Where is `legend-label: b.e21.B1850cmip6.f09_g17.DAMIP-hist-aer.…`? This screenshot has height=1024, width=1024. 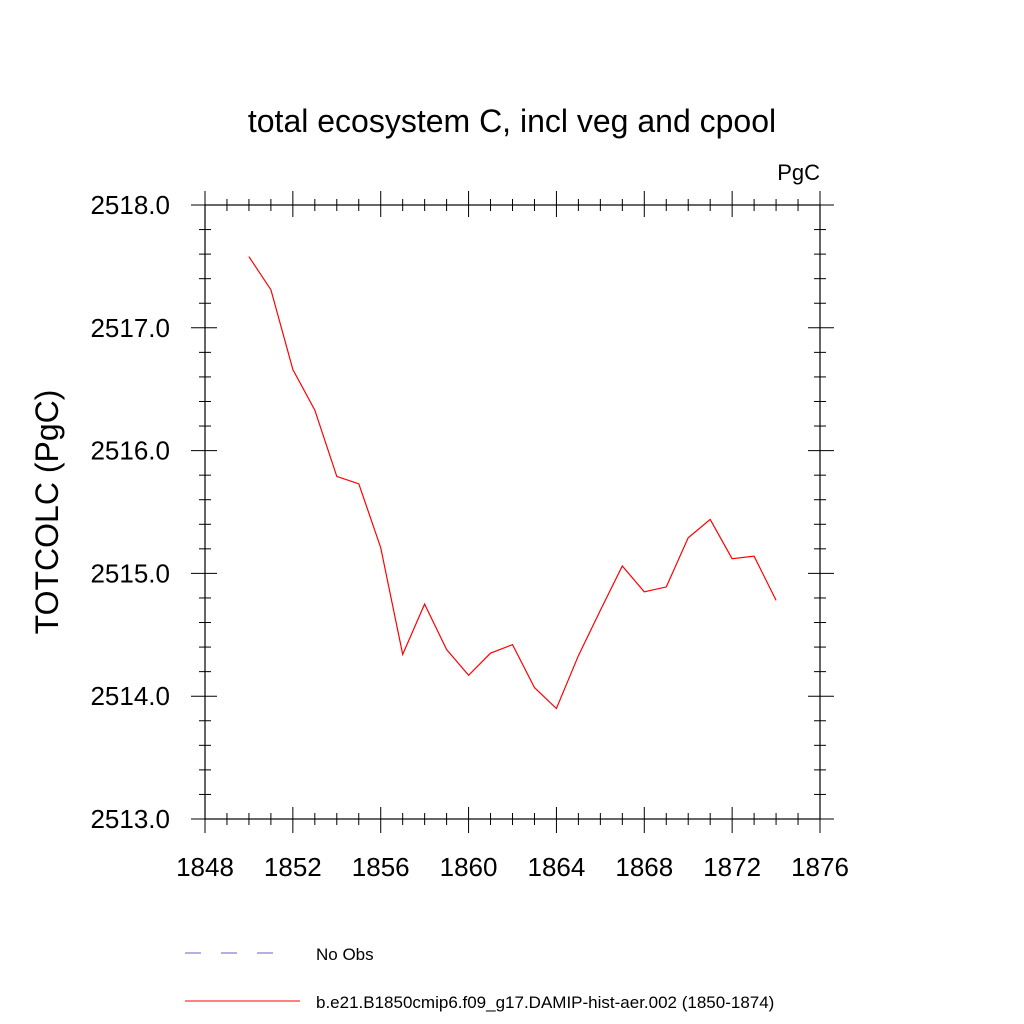
legend-label: b.e21.B1850cmip6.f09_g17.DAMIP-hist-aer.… is located at coordinates (545, 1002).